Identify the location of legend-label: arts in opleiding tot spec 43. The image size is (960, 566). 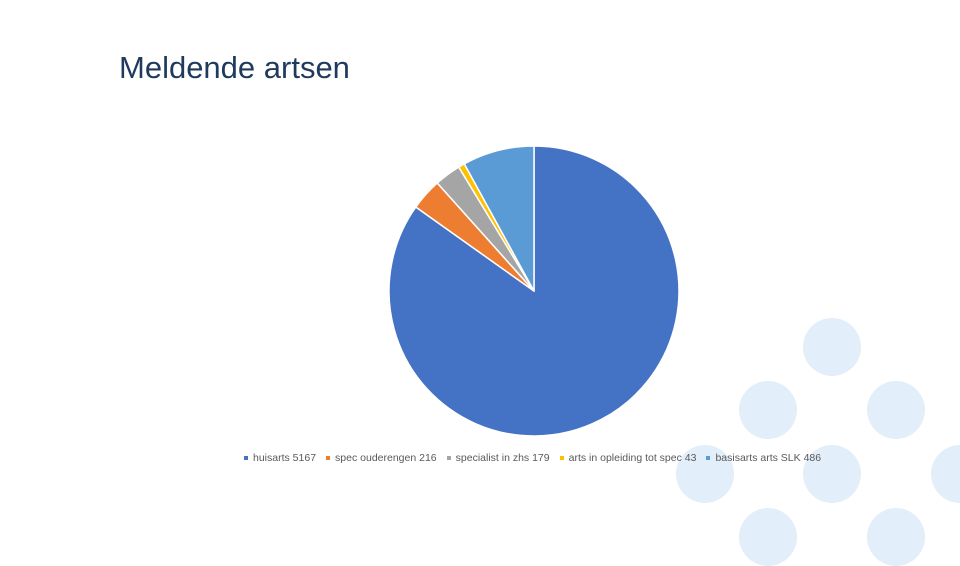
(632, 458).